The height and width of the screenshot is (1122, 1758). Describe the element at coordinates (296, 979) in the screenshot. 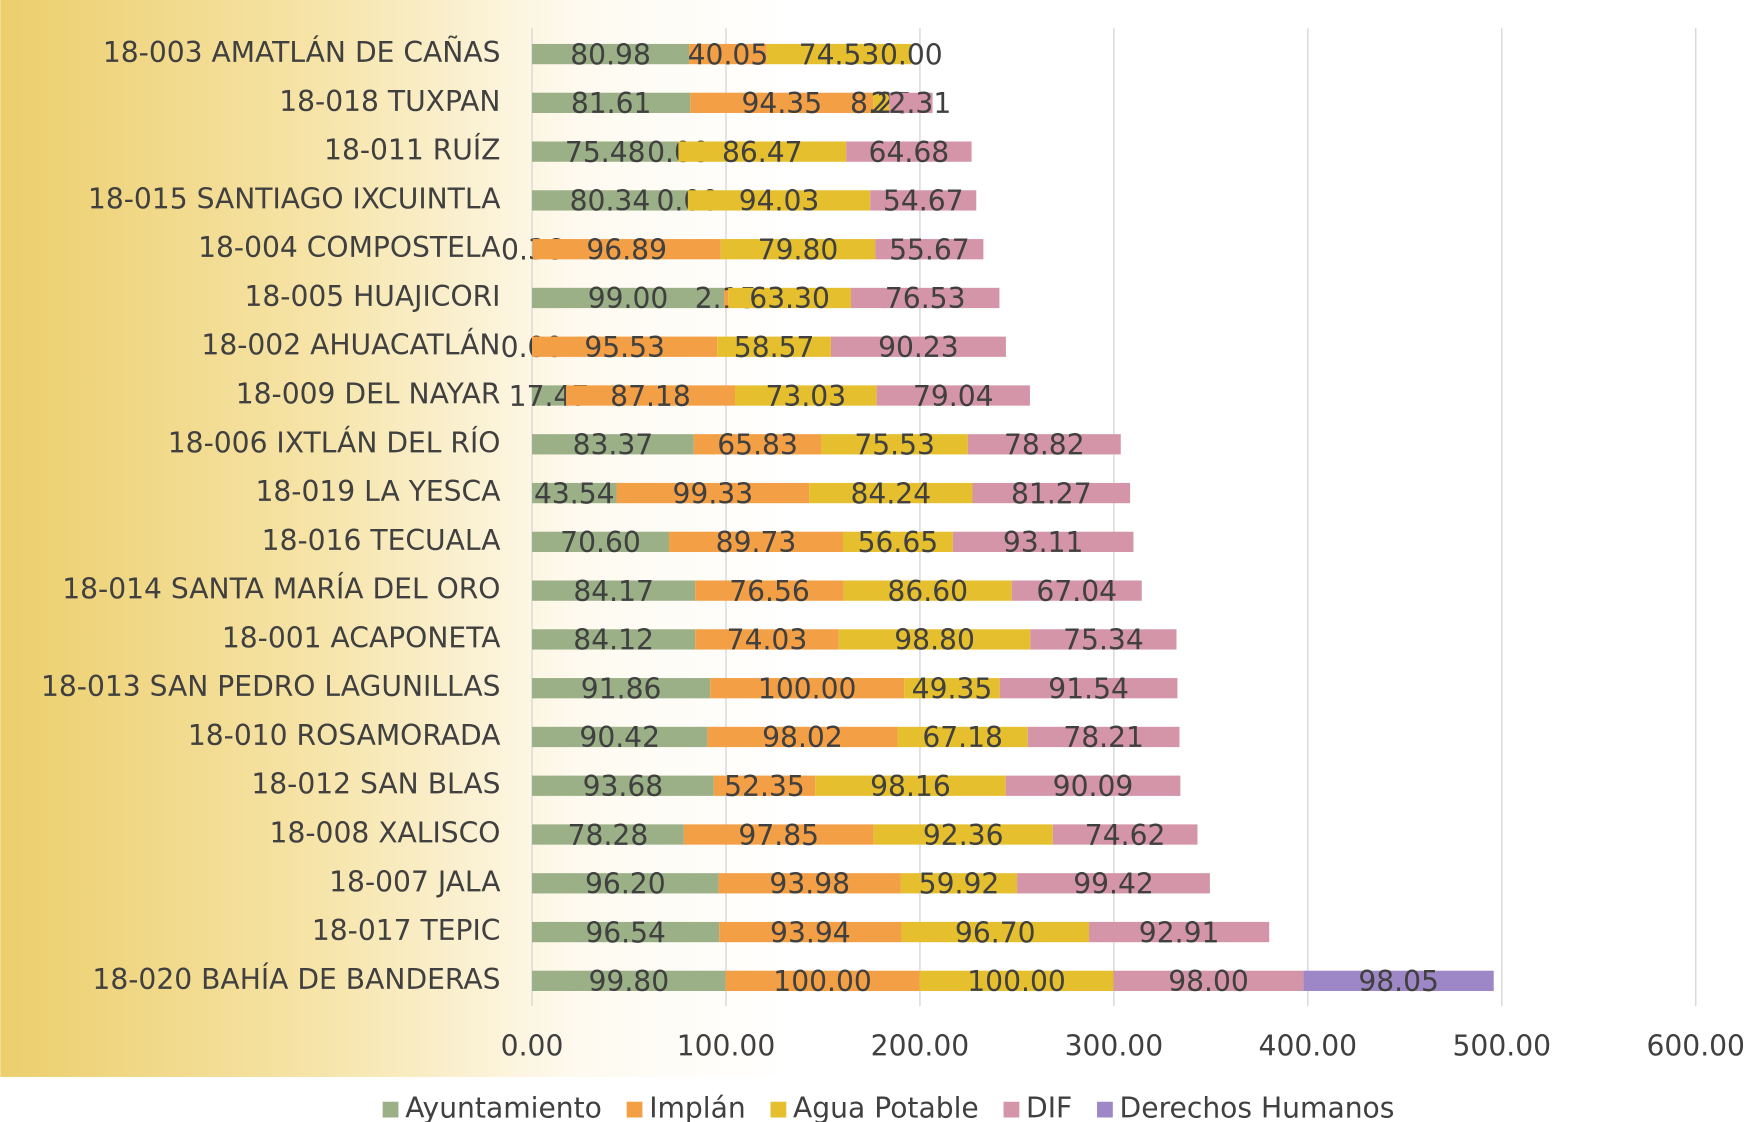

I see `y-tick-label: 18-020 BAHÍA DE BANDERAS` at that location.